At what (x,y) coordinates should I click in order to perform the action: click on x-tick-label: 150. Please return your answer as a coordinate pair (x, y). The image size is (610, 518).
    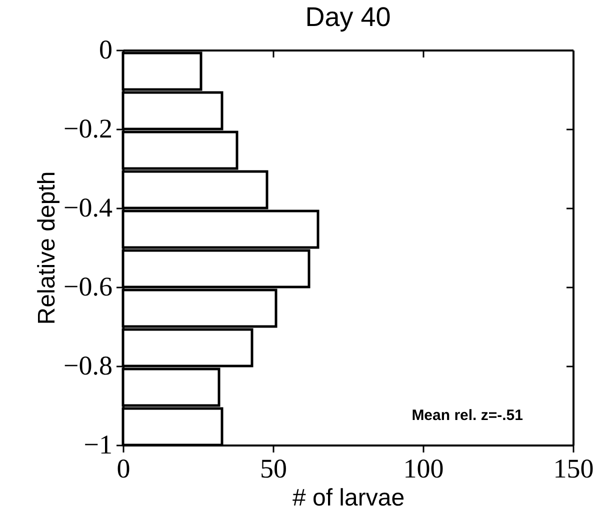
    Looking at the image, I should click on (573, 469).